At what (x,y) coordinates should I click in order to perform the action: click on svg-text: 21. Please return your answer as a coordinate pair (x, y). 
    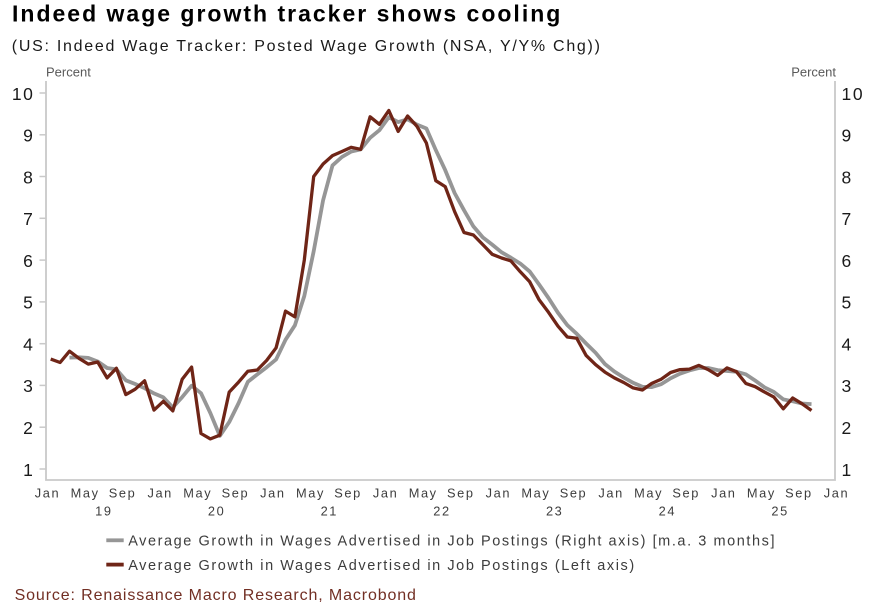
    Looking at the image, I should click on (329, 510).